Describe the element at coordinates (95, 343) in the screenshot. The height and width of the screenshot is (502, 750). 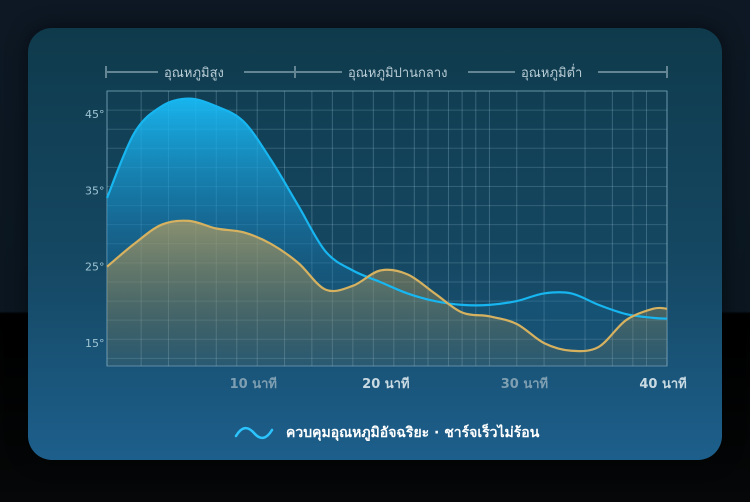
I see `y-tick-label: 15°` at that location.